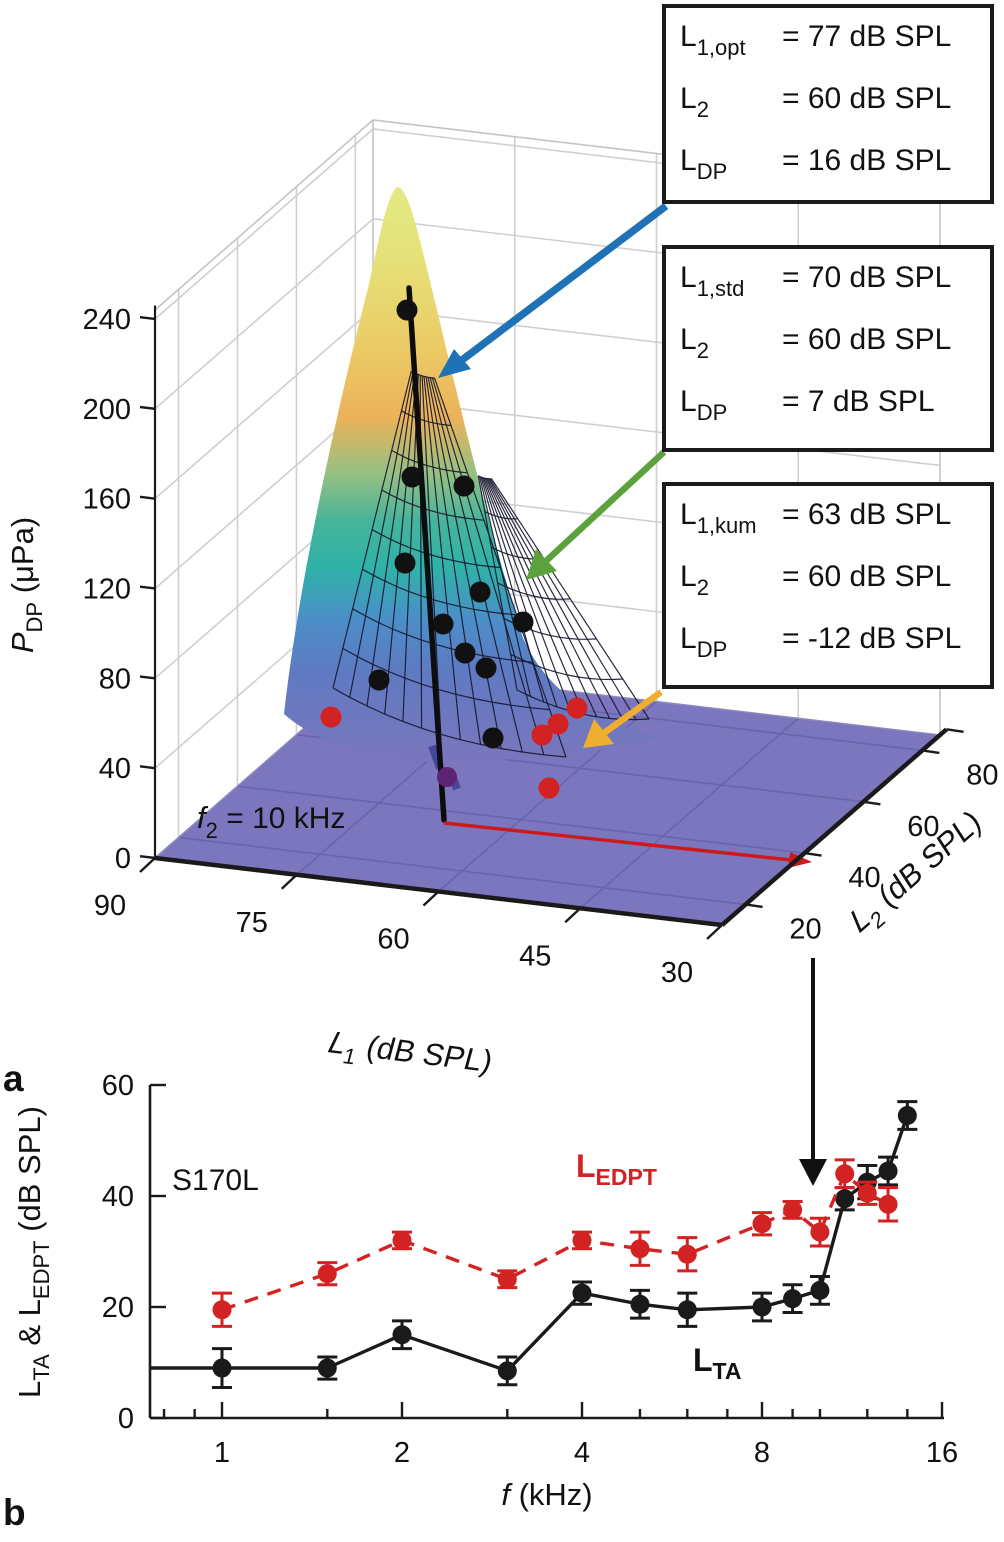  I want to click on l2-end-tick, so click(955, 730).